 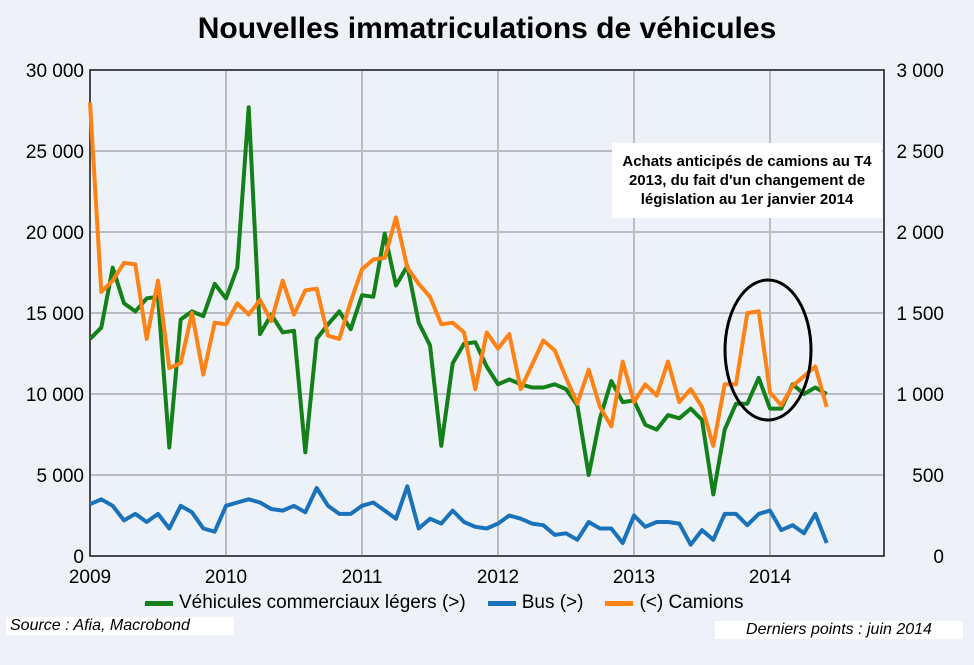 I want to click on highlight-ellipse, so click(x=768, y=350).